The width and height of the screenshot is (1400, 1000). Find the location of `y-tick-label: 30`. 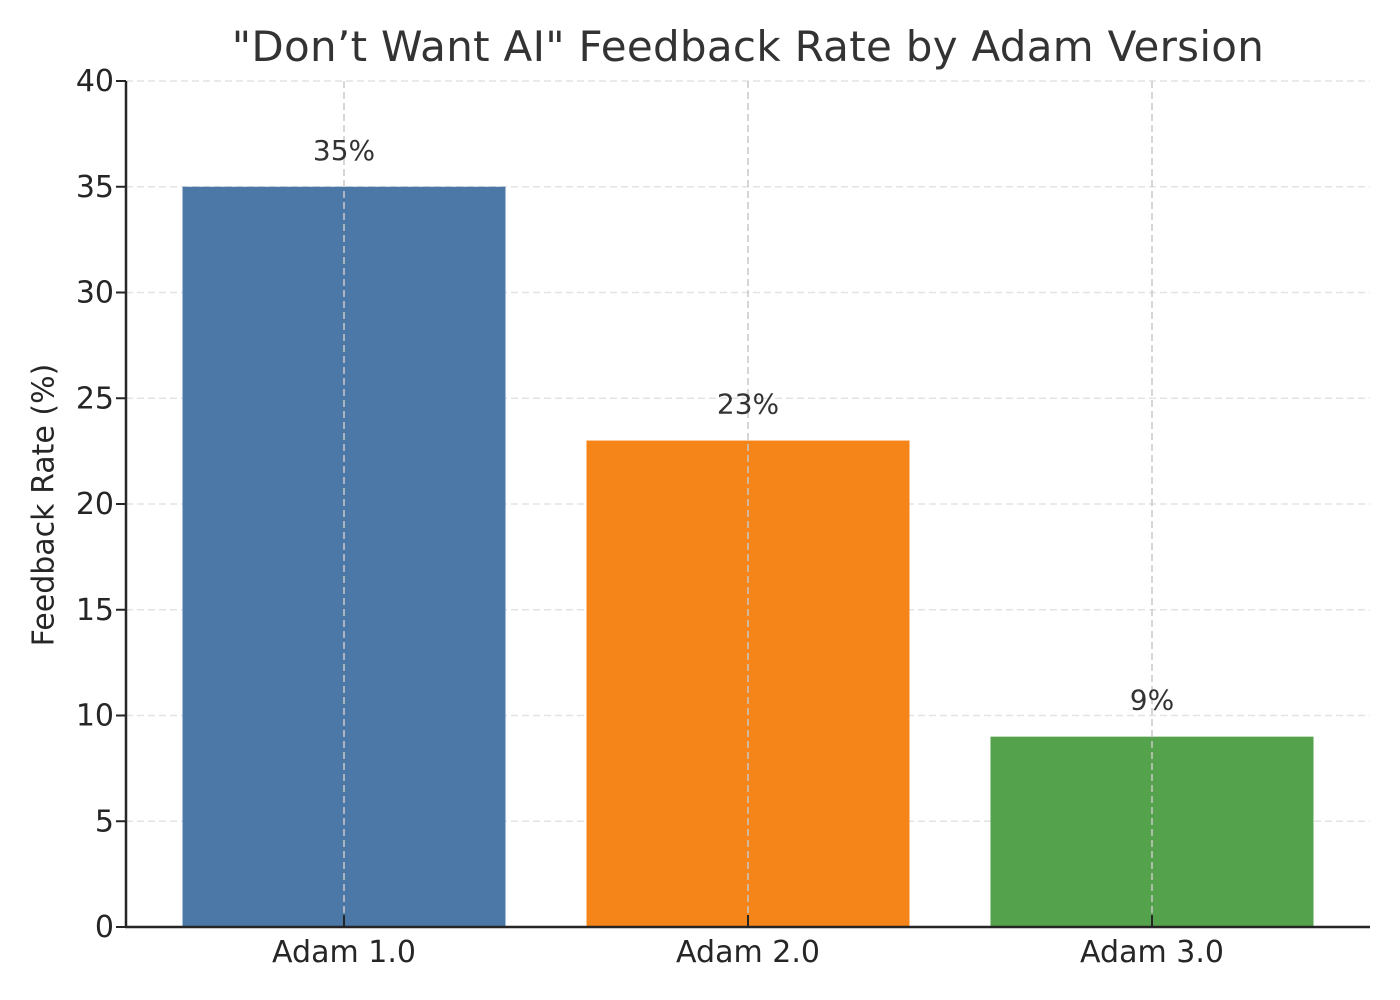

y-tick-label: 30 is located at coordinates (95, 293).